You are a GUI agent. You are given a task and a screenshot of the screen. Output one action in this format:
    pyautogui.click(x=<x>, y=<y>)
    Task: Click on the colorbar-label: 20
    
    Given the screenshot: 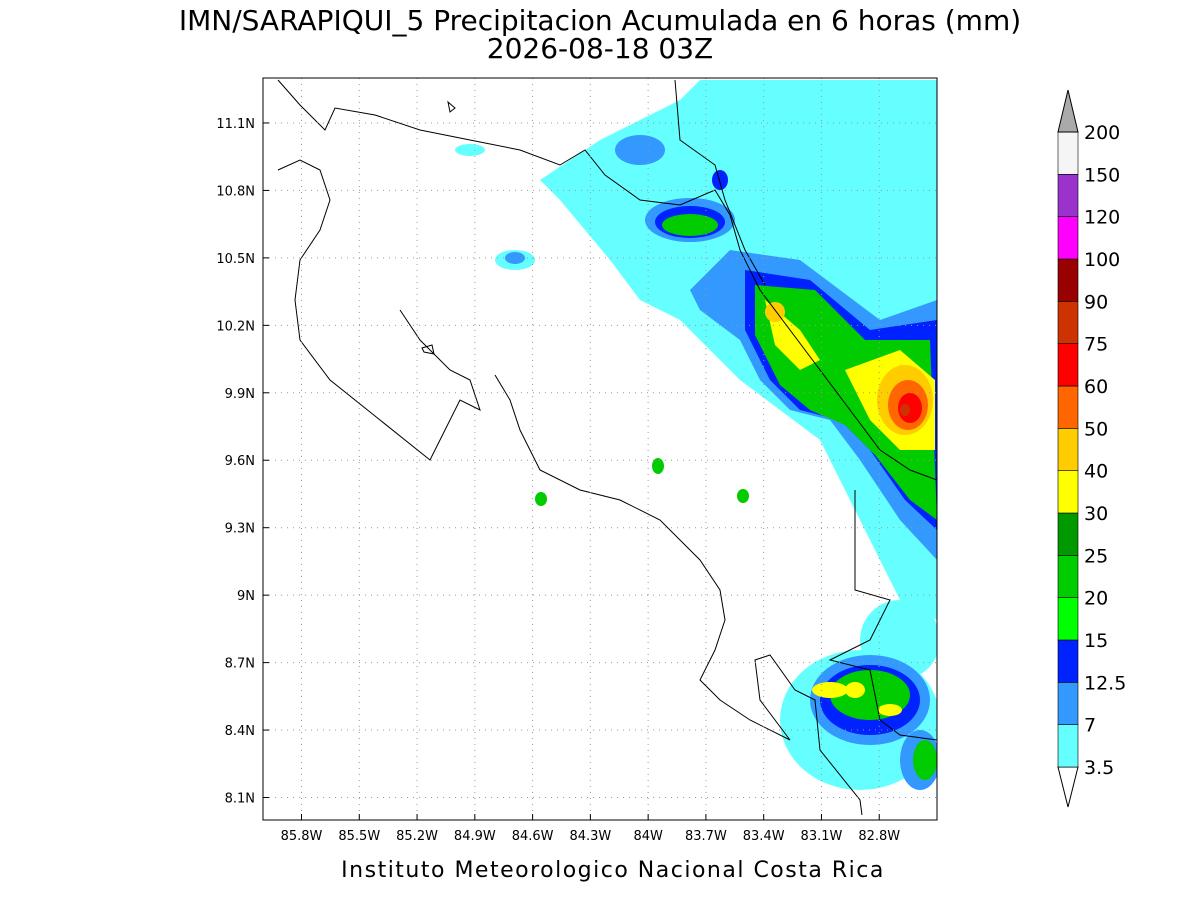 What is the action you would take?
    pyautogui.click(x=1096, y=599)
    